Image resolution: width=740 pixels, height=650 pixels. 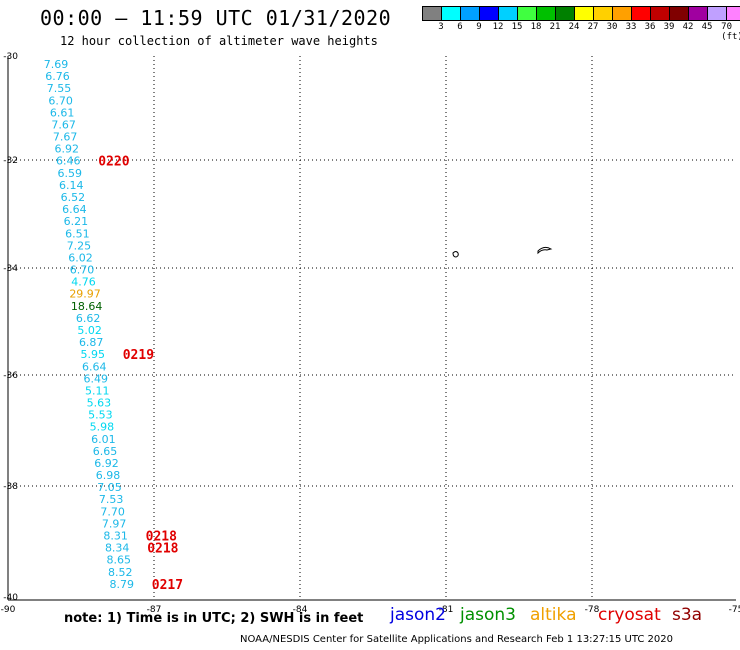 What do you see at coordinates (112, 511) in the screenshot?
I see `wave-height-value: 7.70` at bounding box center [112, 511].